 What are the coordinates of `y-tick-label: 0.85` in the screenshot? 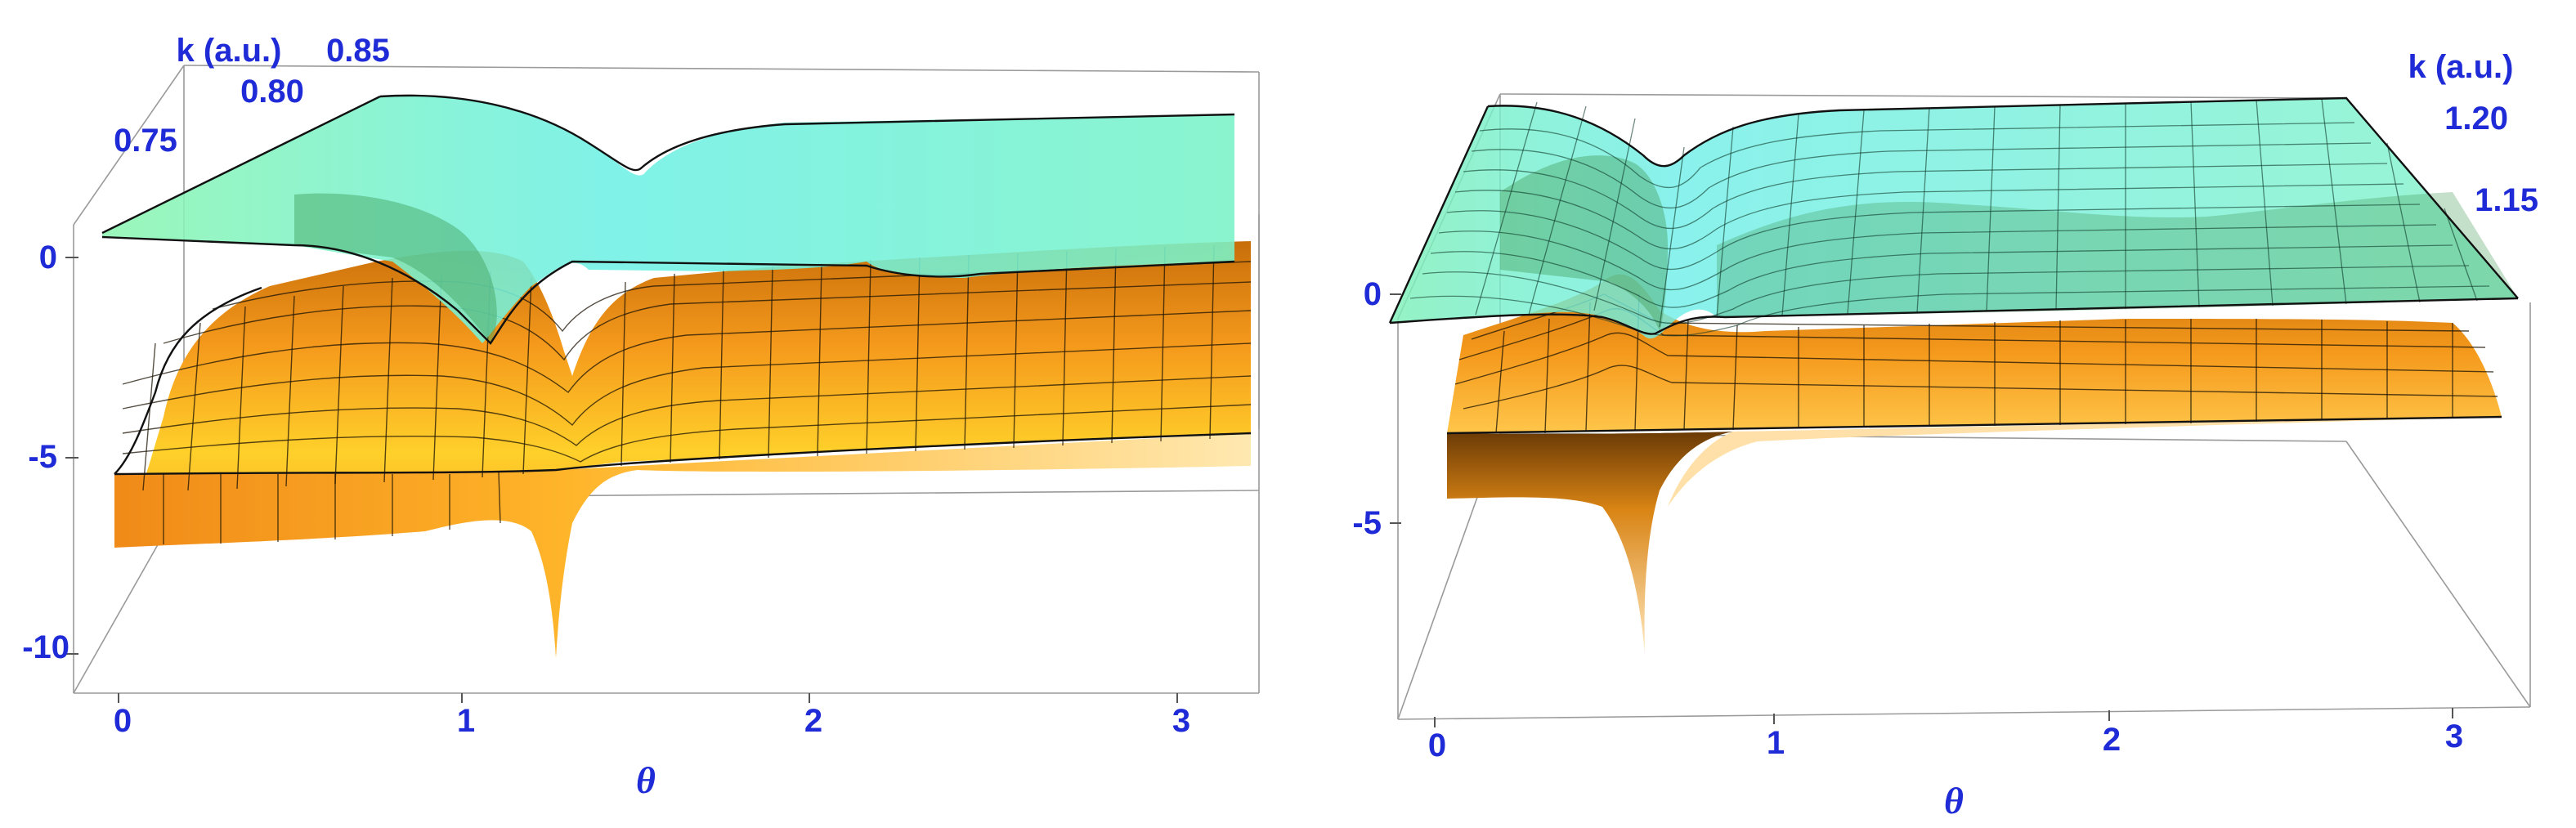 It's located at (358, 51).